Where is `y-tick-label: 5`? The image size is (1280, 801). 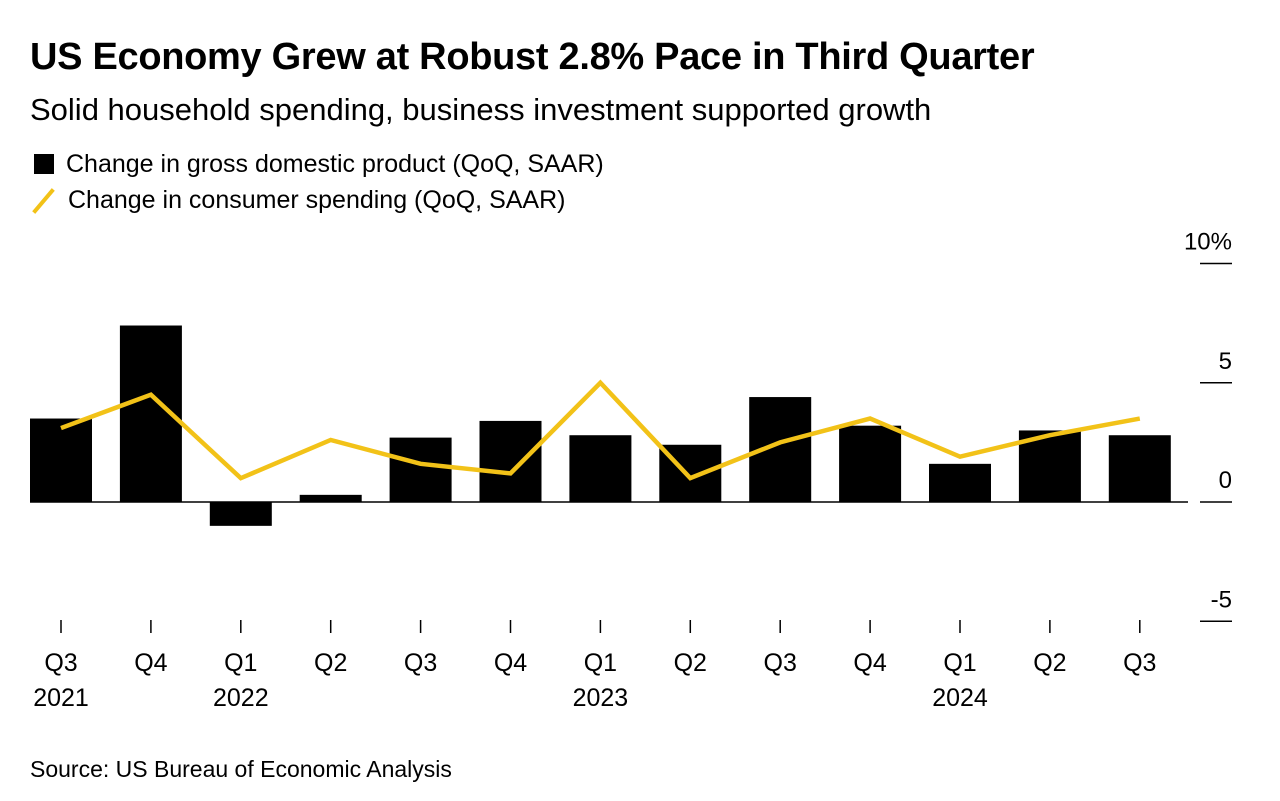
y-tick-label: 5 is located at coordinates (1225, 361).